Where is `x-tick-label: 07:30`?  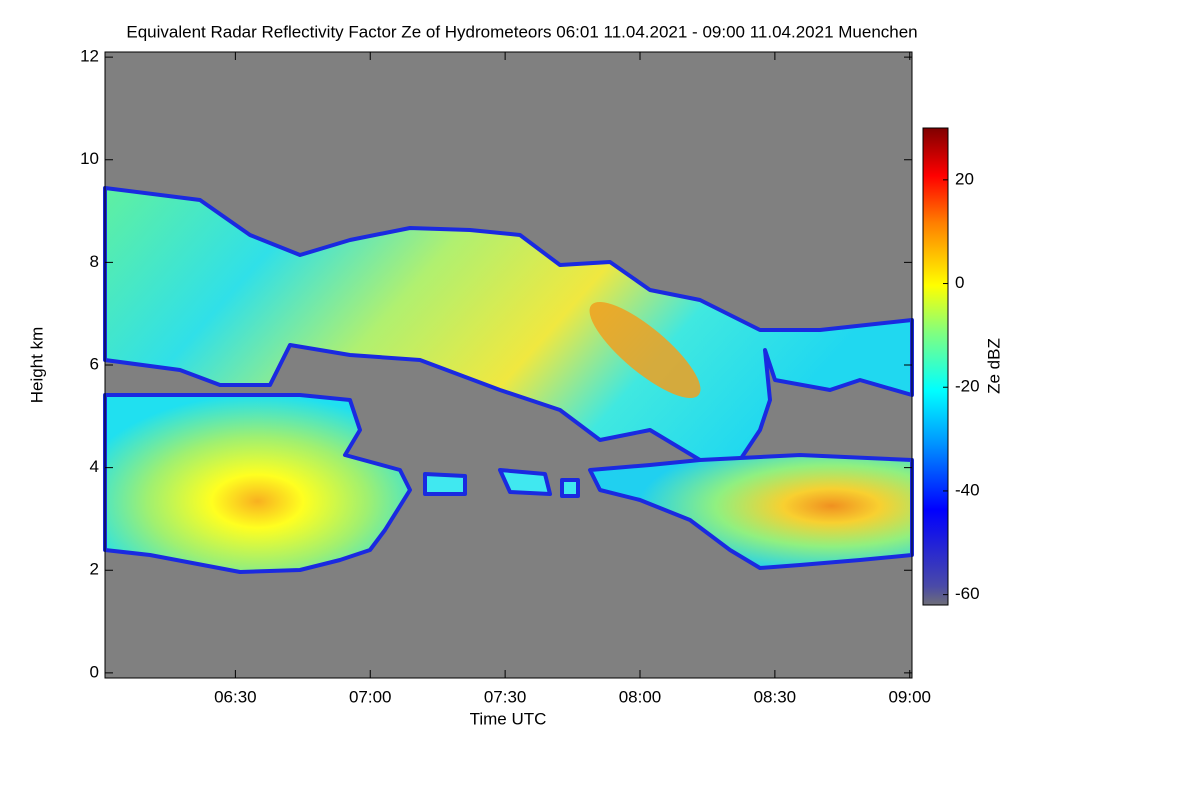
x-tick-label: 07:30 is located at coordinates (505, 696).